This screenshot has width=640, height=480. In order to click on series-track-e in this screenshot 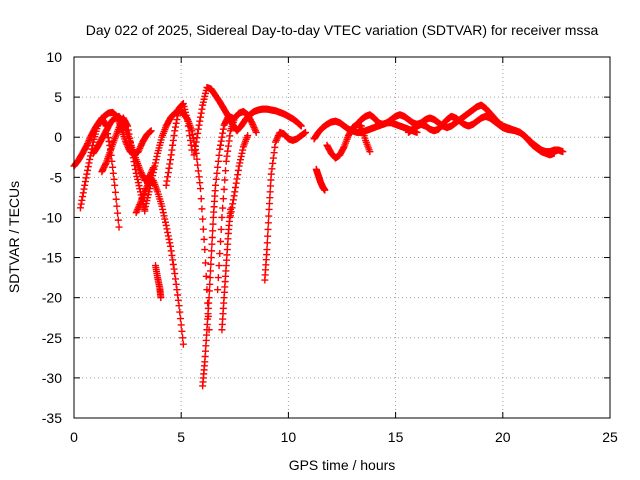, I will do `click(159, 262)`.